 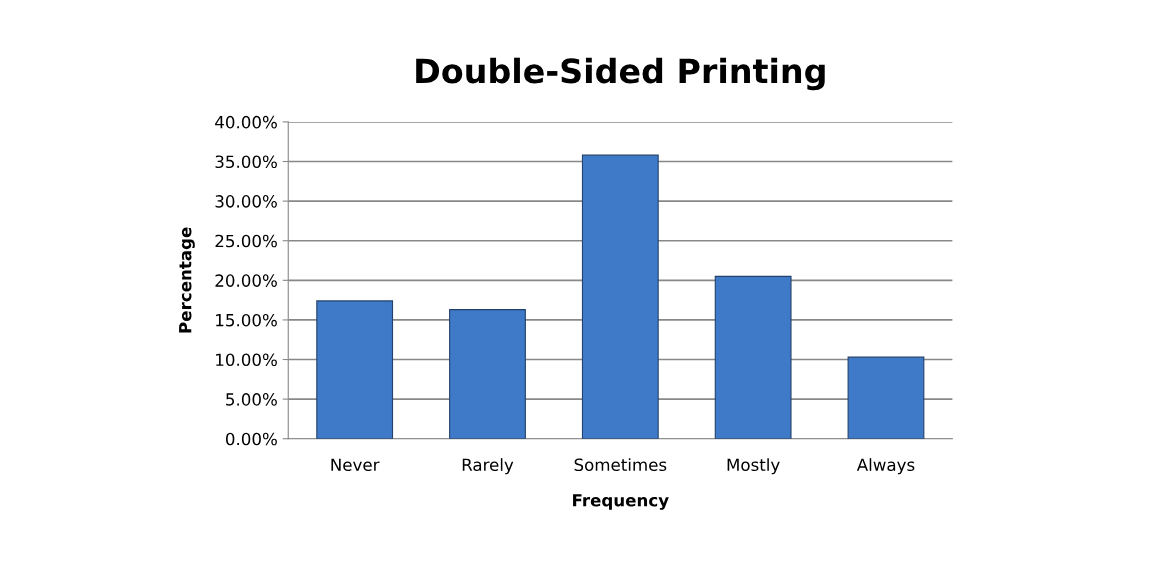 I want to click on x-axis-title: Frequency, so click(x=621, y=502).